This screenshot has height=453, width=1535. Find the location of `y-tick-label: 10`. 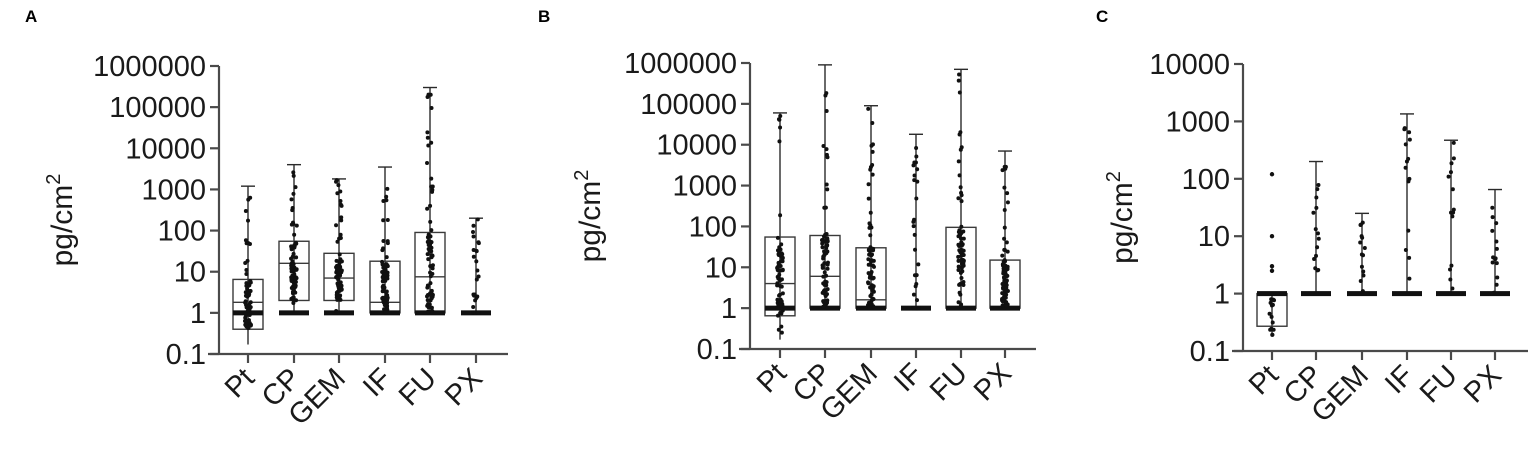

y-tick-label: 10 is located at coordinates (190, 273).